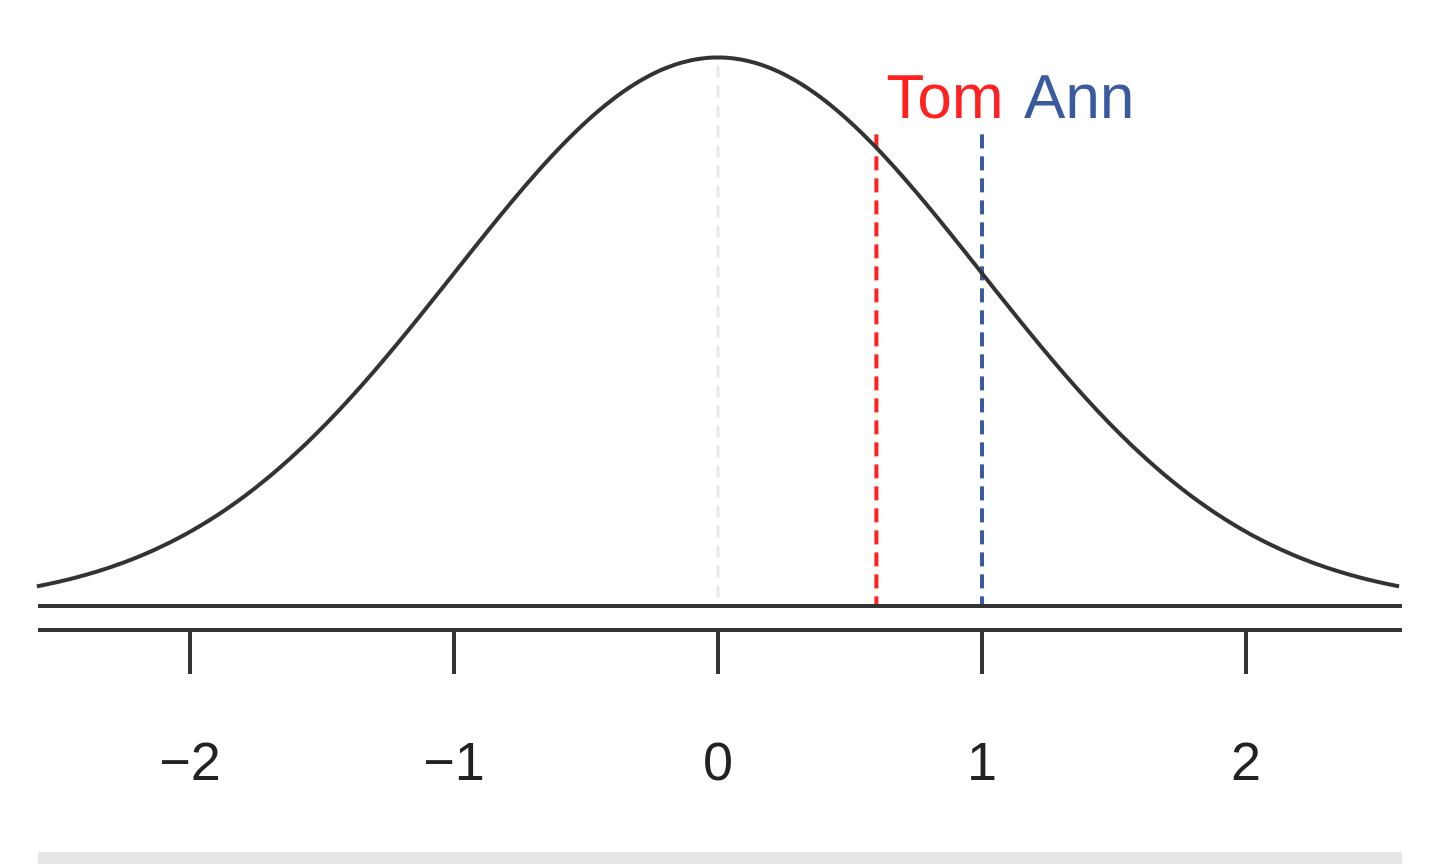 This screenshot has height=864, width=1440. What do you see at coordinates (1079, 97) in the screenshot?
I see `marker-label-ann: Ann` at bounding box center [1079, 97].